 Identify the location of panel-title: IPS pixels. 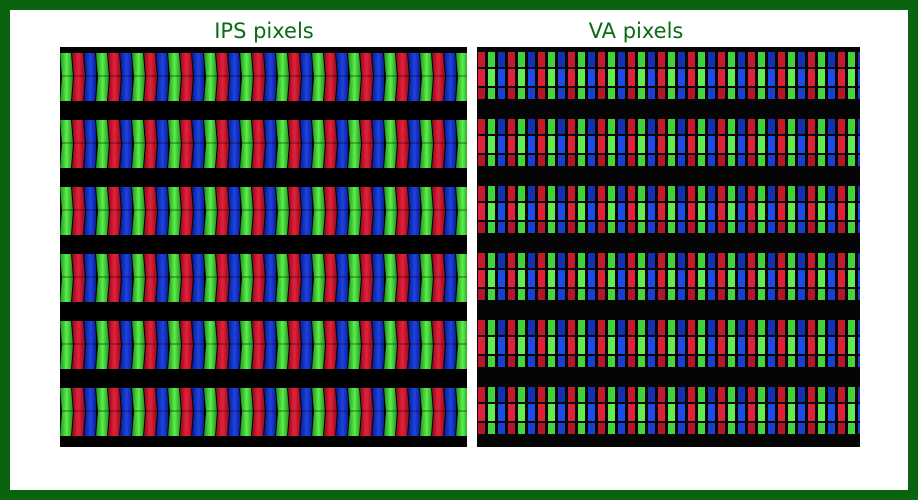
(264, 31).